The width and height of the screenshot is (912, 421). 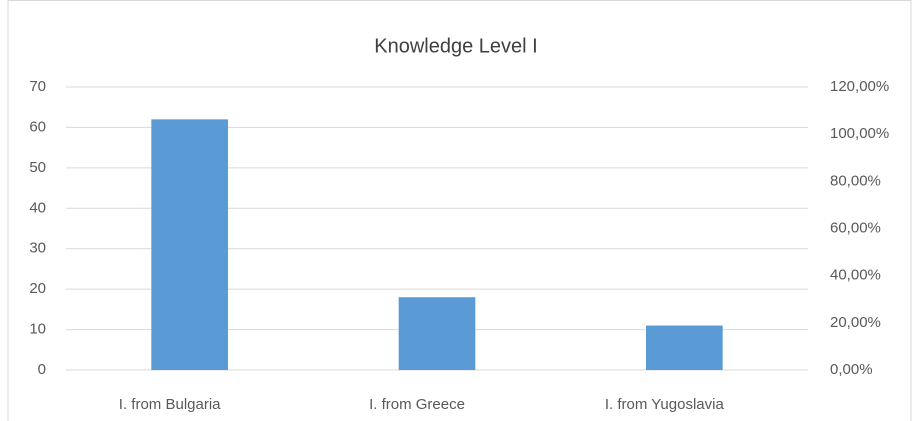 What do you see at coordinates (170, 404) in the screenshot?
I see `x-tick-label: I. from Bulgaria` at bounding box center [170, 404].